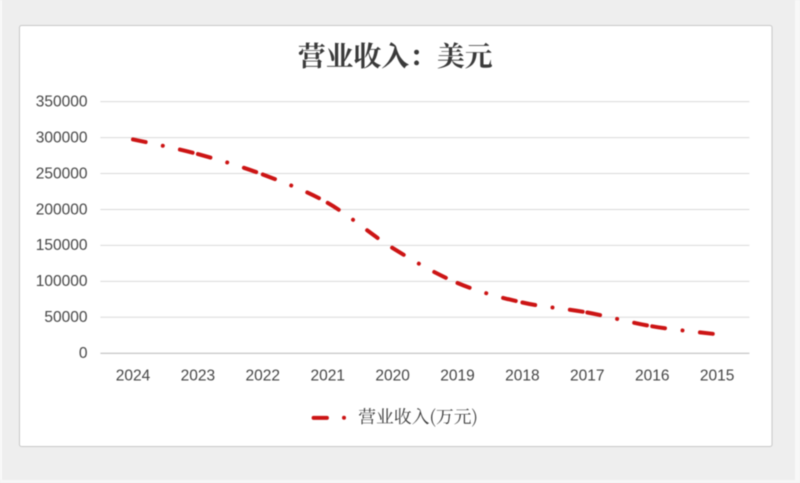  I want to click on svg-text: 2016, so click(652, 375).